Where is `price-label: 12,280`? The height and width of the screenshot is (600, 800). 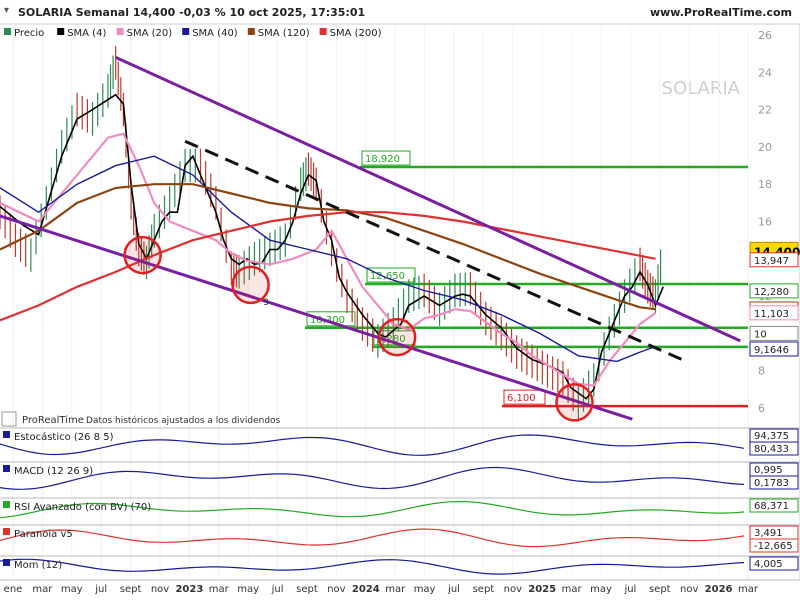
price-label: 12,280 is located at coordinates (771, 292).